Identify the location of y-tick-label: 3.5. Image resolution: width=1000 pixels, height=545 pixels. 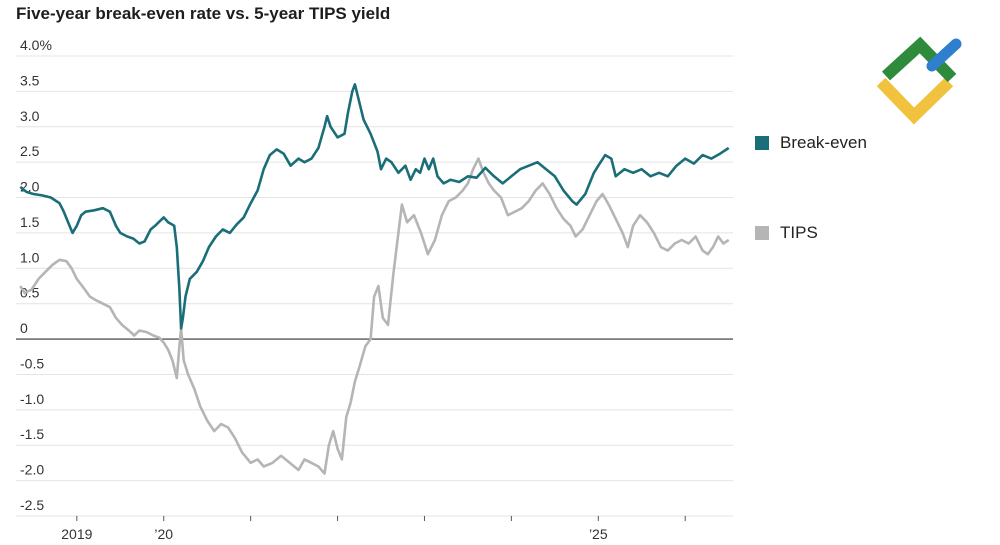
(30, 80).